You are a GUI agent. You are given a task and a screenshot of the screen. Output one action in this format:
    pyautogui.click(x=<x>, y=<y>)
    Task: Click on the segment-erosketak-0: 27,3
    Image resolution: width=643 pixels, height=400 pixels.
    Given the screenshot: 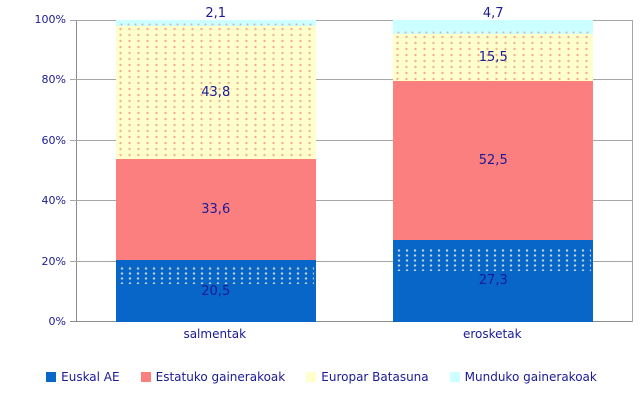 What is the action you would take?
    pyautogui.click(x=493, y=280)
    